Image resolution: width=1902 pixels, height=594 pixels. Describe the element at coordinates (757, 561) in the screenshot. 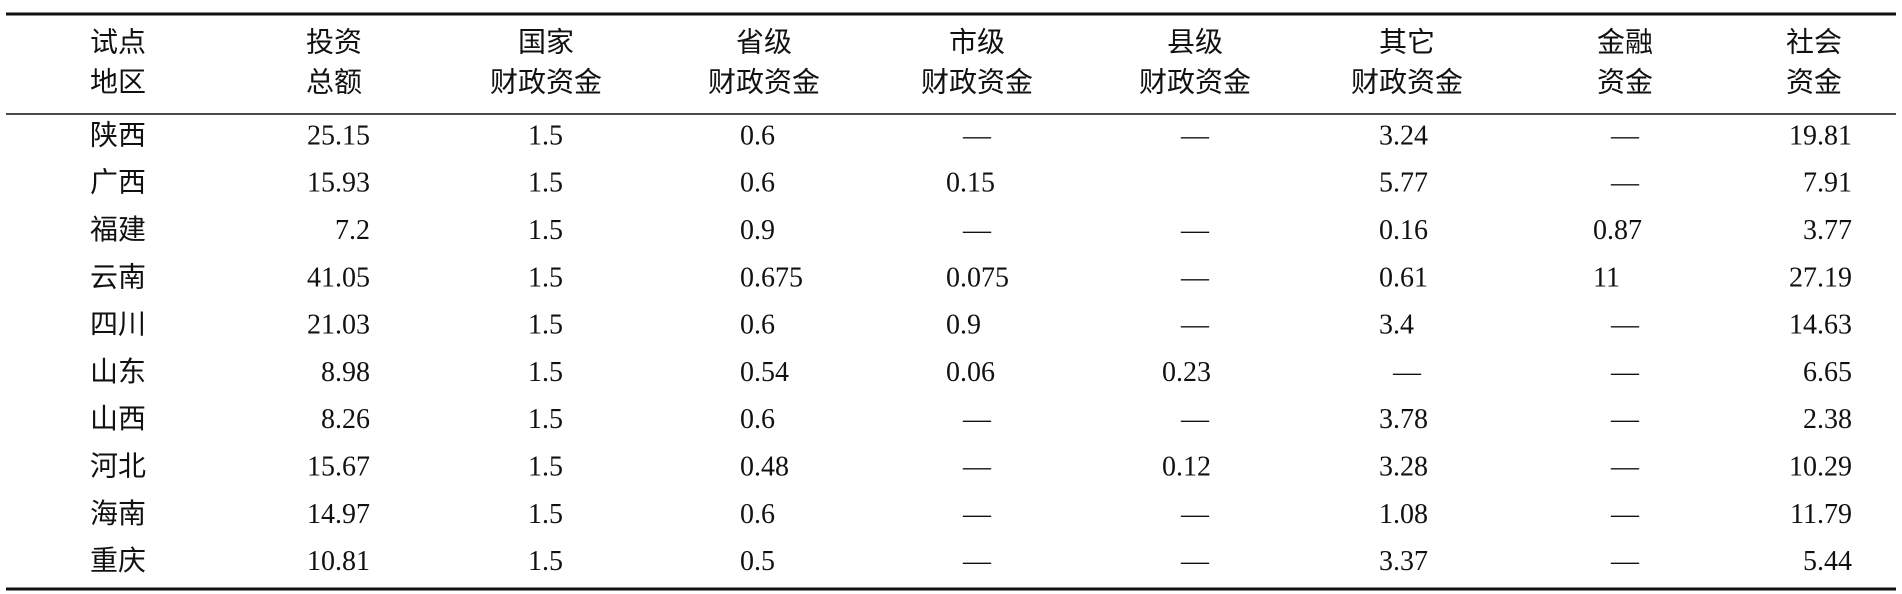

I see `value-cell: 0.5` at that location.